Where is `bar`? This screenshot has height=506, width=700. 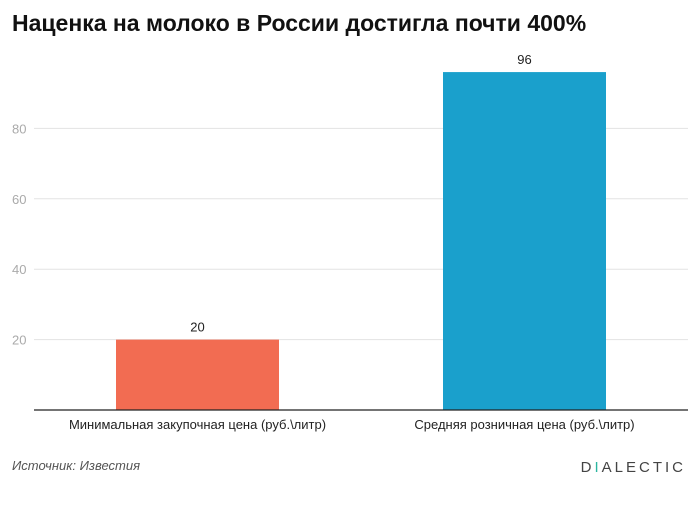
bar is located at coordinates (197, 374).